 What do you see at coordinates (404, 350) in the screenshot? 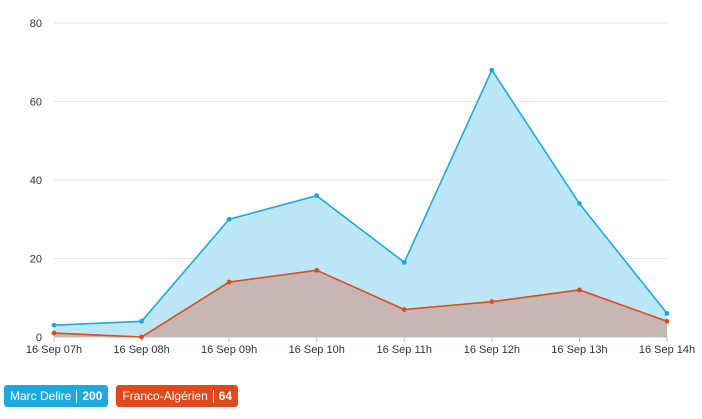
I see `x-tick-label: 16 Sep 11h` at bounding box center [404, 350].